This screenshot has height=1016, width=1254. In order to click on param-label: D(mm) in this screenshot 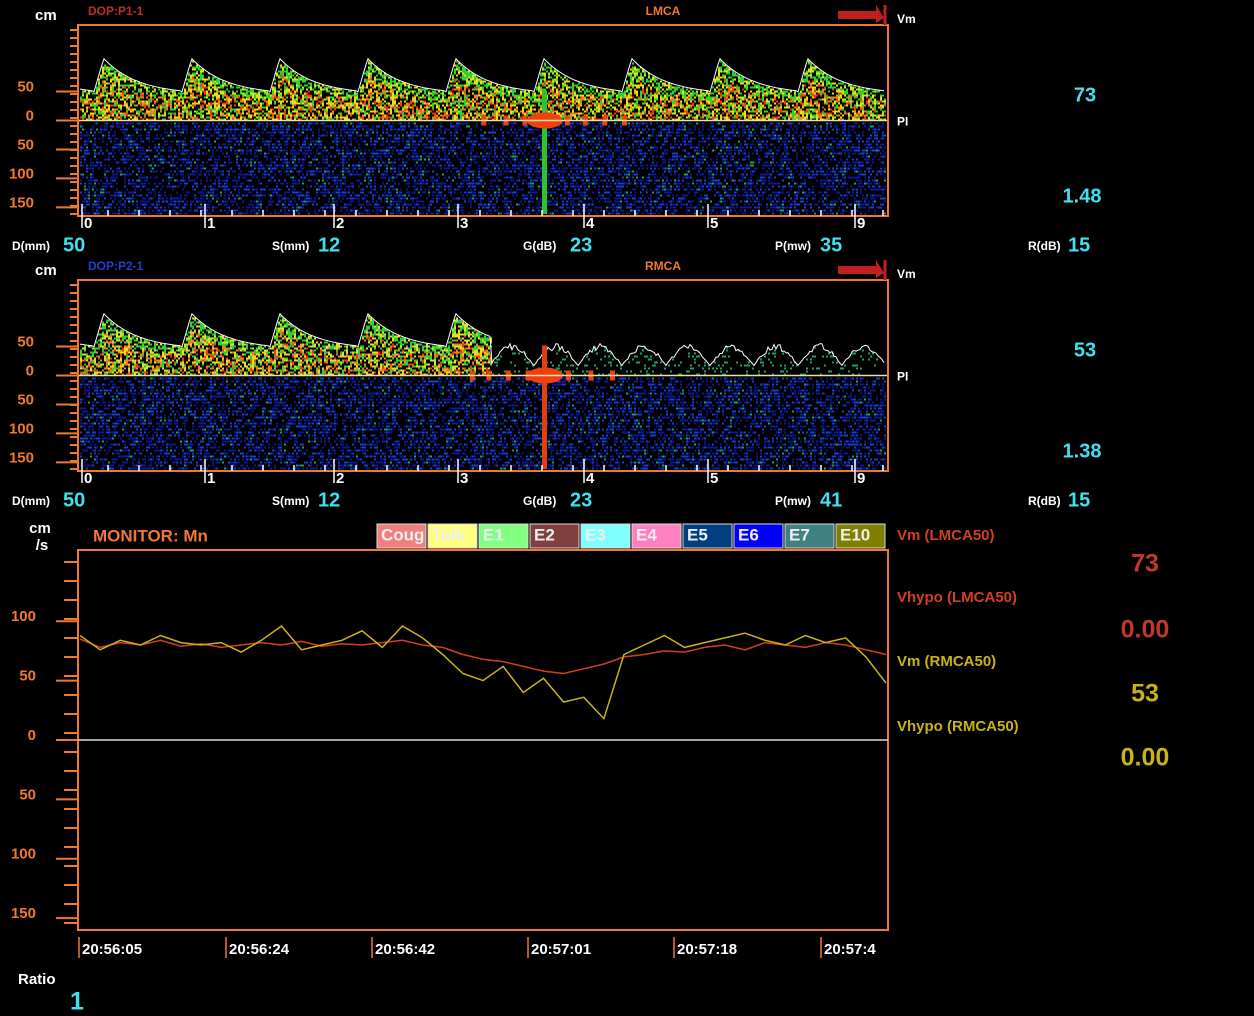, I will do `click(31, 501)`.